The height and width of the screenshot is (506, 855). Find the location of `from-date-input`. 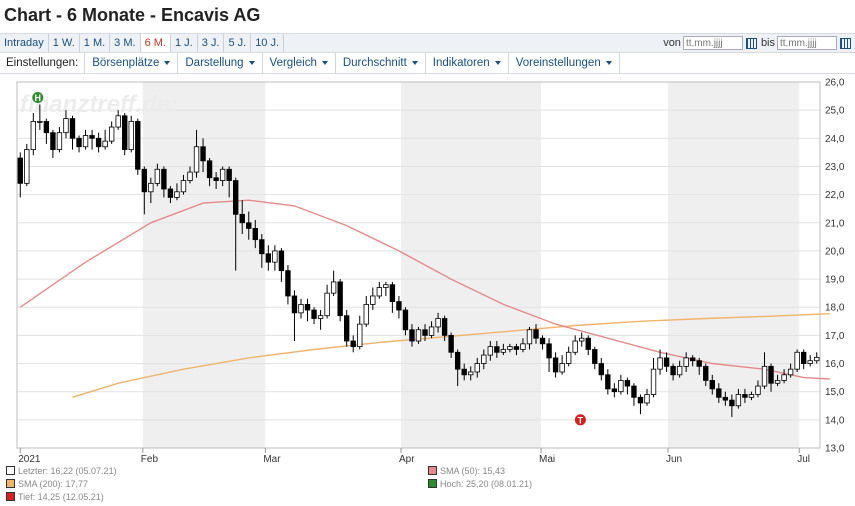

from-date-input is located at coordinates (712, 43).